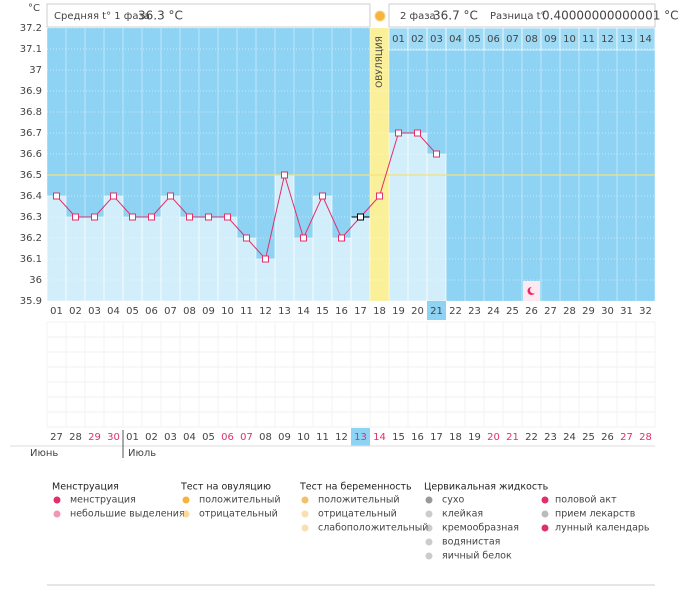 The height and width of the screenshot is (591, 693). Describe the element at coordinates (595, 514) in the screenshot. I see `legend-item: прием лекарств` at that location.